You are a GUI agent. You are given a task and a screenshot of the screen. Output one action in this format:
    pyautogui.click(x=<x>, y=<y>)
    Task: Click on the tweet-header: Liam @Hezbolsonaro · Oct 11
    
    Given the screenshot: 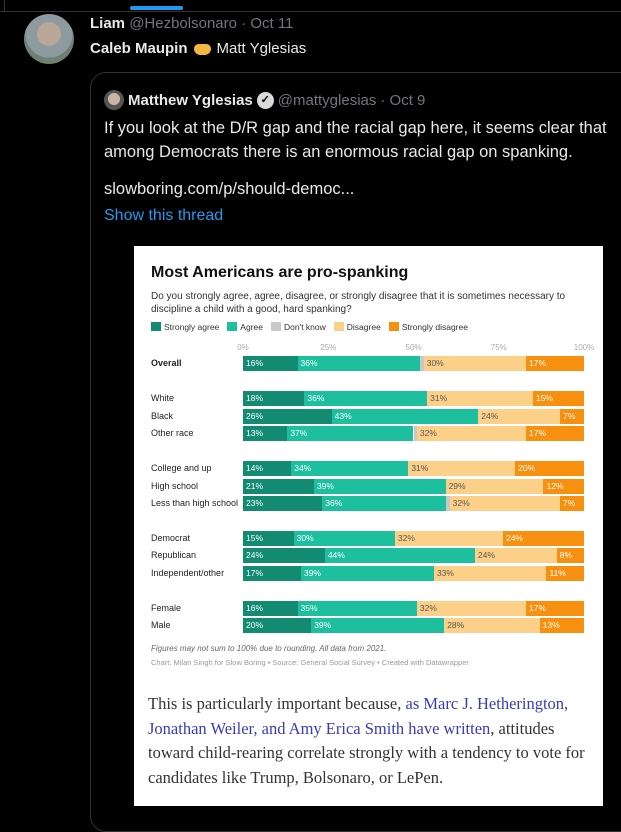 What is the action you would take?
    pyautogui.click(x=191, y=23)
    